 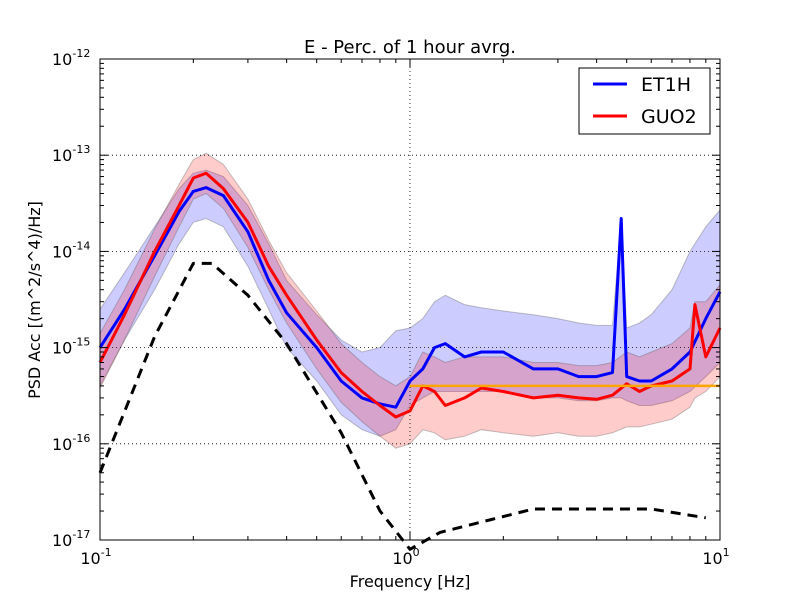 I want to click on chart-title: E - Perc. of 1 hour avrg., so click(x=410, y=47).